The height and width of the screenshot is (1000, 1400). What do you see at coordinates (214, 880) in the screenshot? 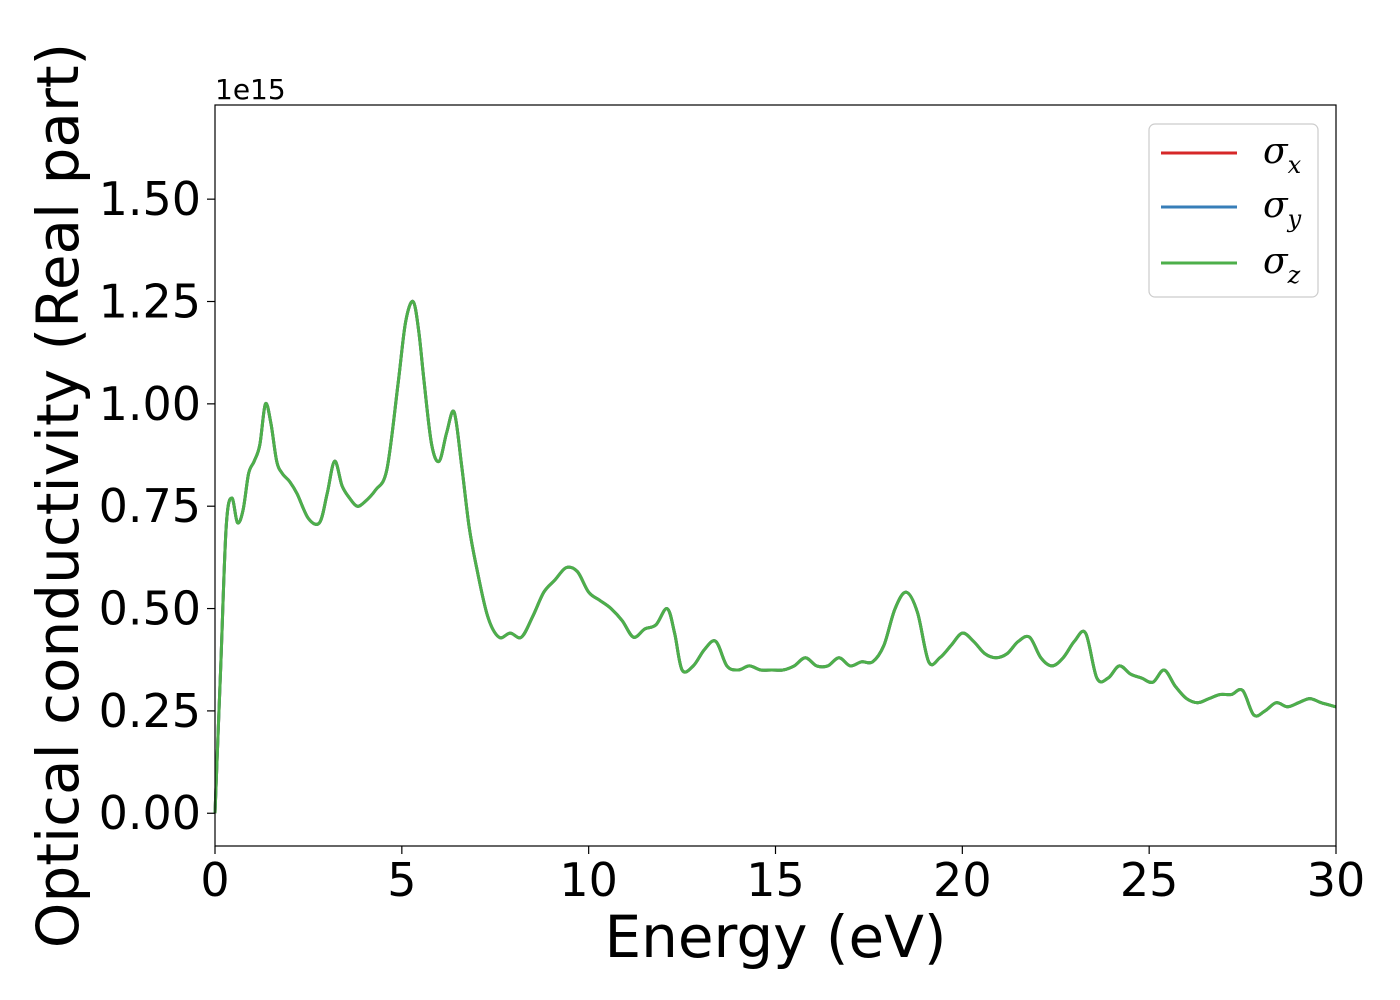
I see `x-tick-label: 0` at bounding box center [214, 880].